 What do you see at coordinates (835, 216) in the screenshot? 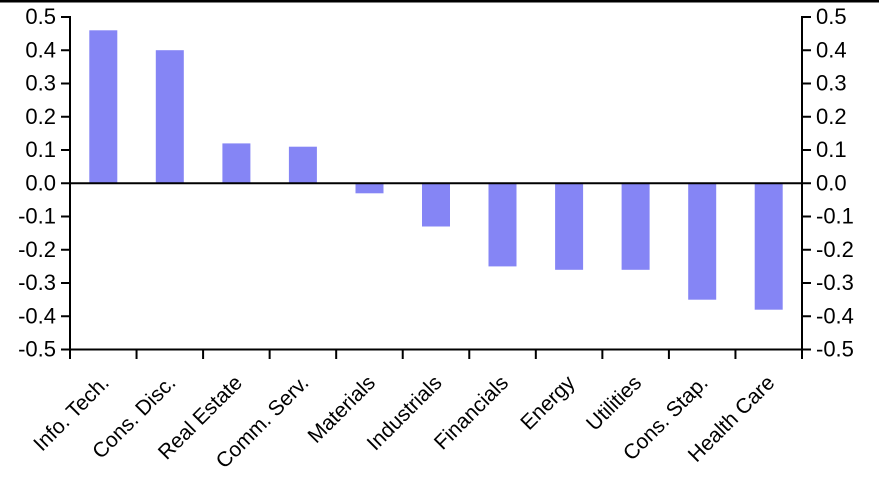
I see `y-tick-label-right: -0.1` at bounding box center [835, 216].